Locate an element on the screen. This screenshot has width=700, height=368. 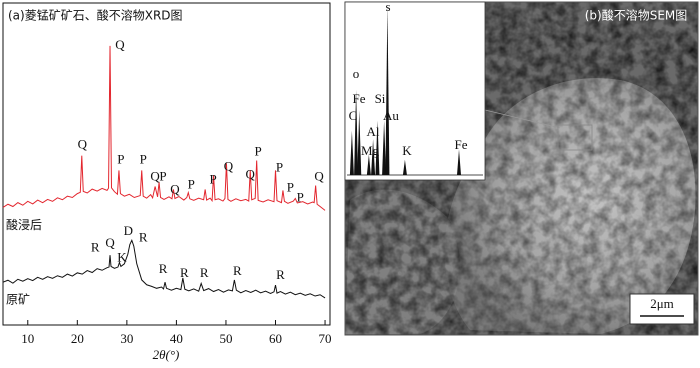
zoom-box is located at coordinates (575, 137).